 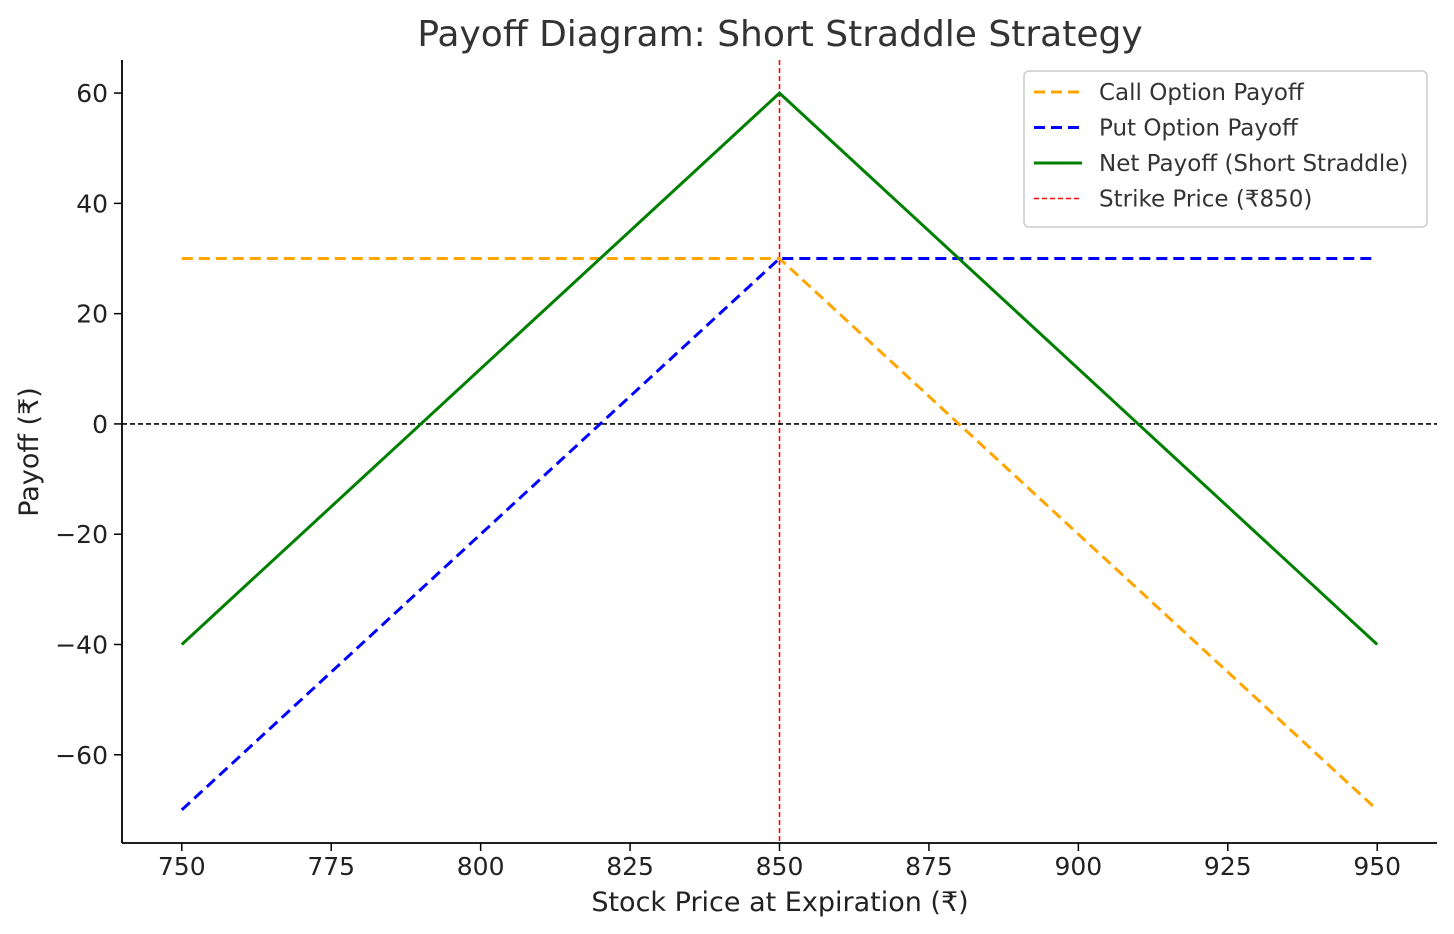 I want to click on y-tick-label: 20, so click(x=92, y=314).